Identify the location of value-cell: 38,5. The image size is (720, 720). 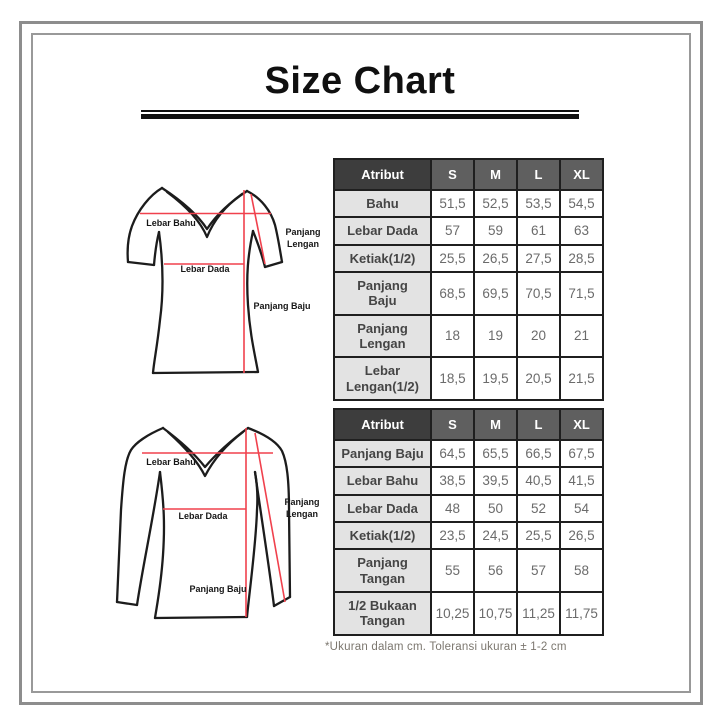
(452, 481).